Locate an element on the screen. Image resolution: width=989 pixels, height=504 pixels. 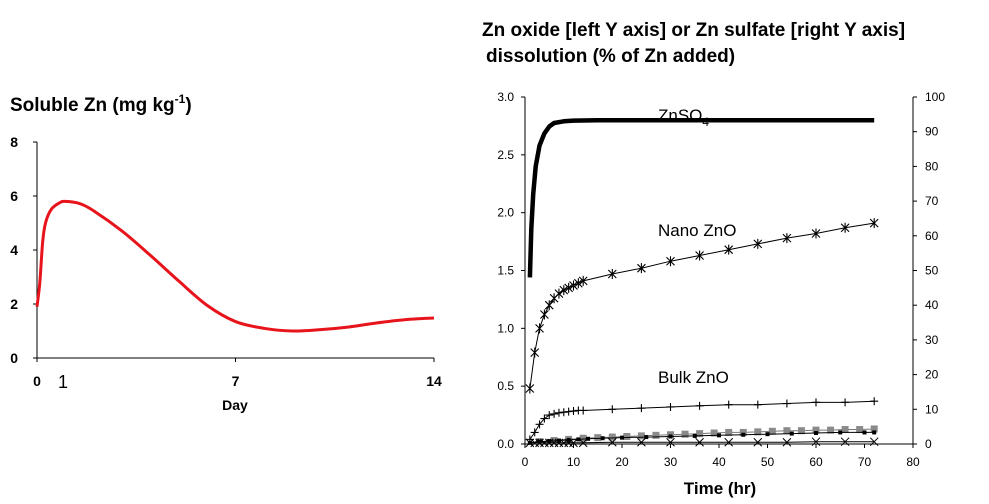
series-line-nano-zno is located at coordinates (702, 305).